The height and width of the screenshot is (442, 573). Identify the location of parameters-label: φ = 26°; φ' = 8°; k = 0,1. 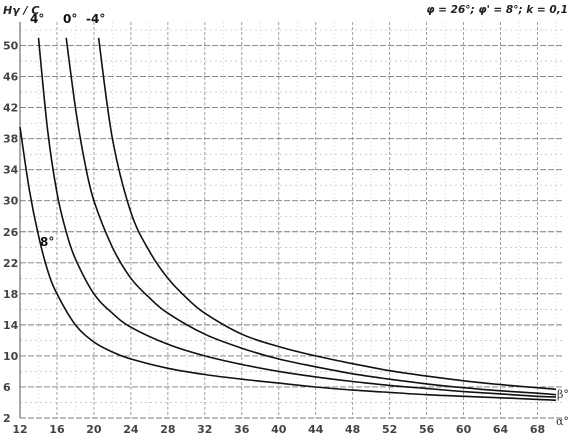
(497, 10).